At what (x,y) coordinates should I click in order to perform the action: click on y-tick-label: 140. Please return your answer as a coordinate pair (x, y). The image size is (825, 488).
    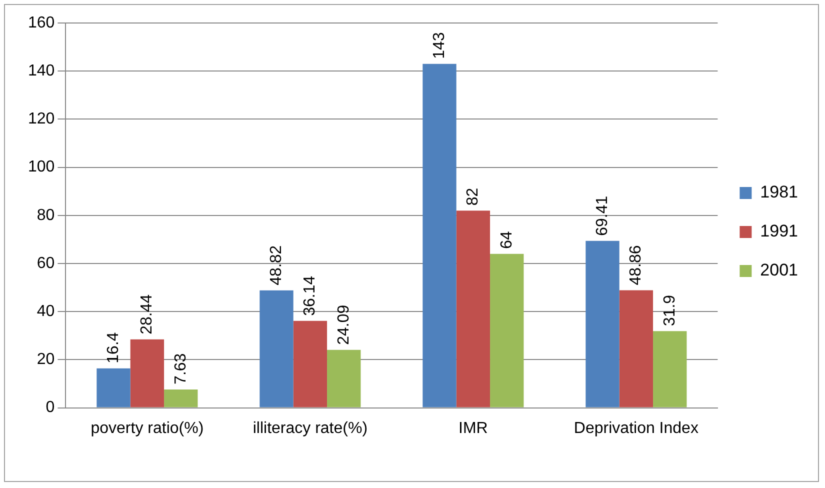
    Looking at the image, I should click on (41, 71).